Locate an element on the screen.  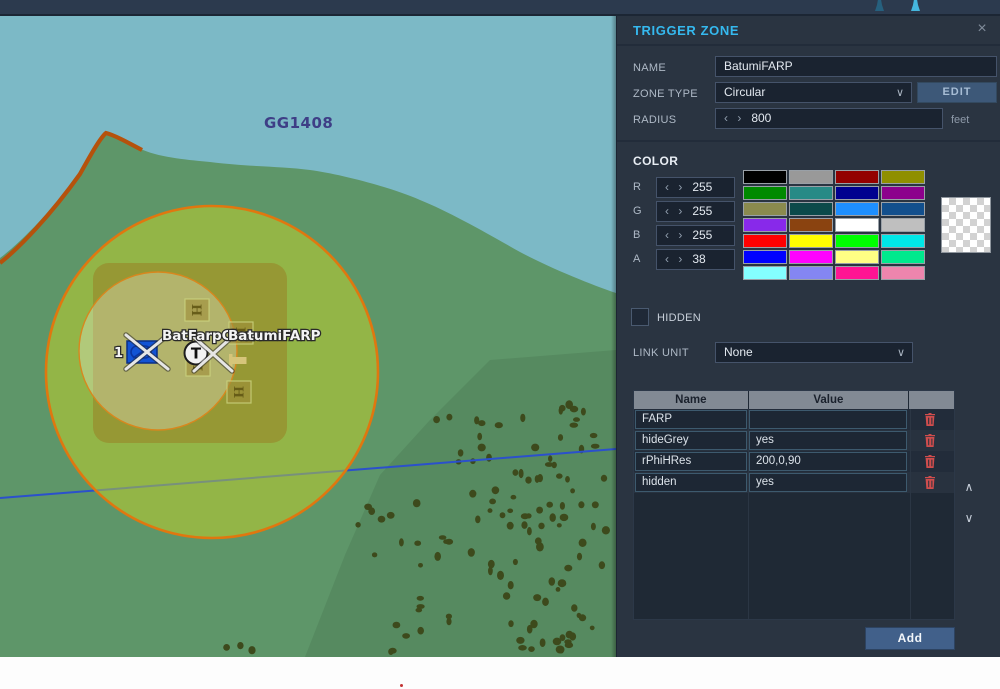
zone-label-batfarpclone: BatFarpClone is located at coordinates (213, 336).